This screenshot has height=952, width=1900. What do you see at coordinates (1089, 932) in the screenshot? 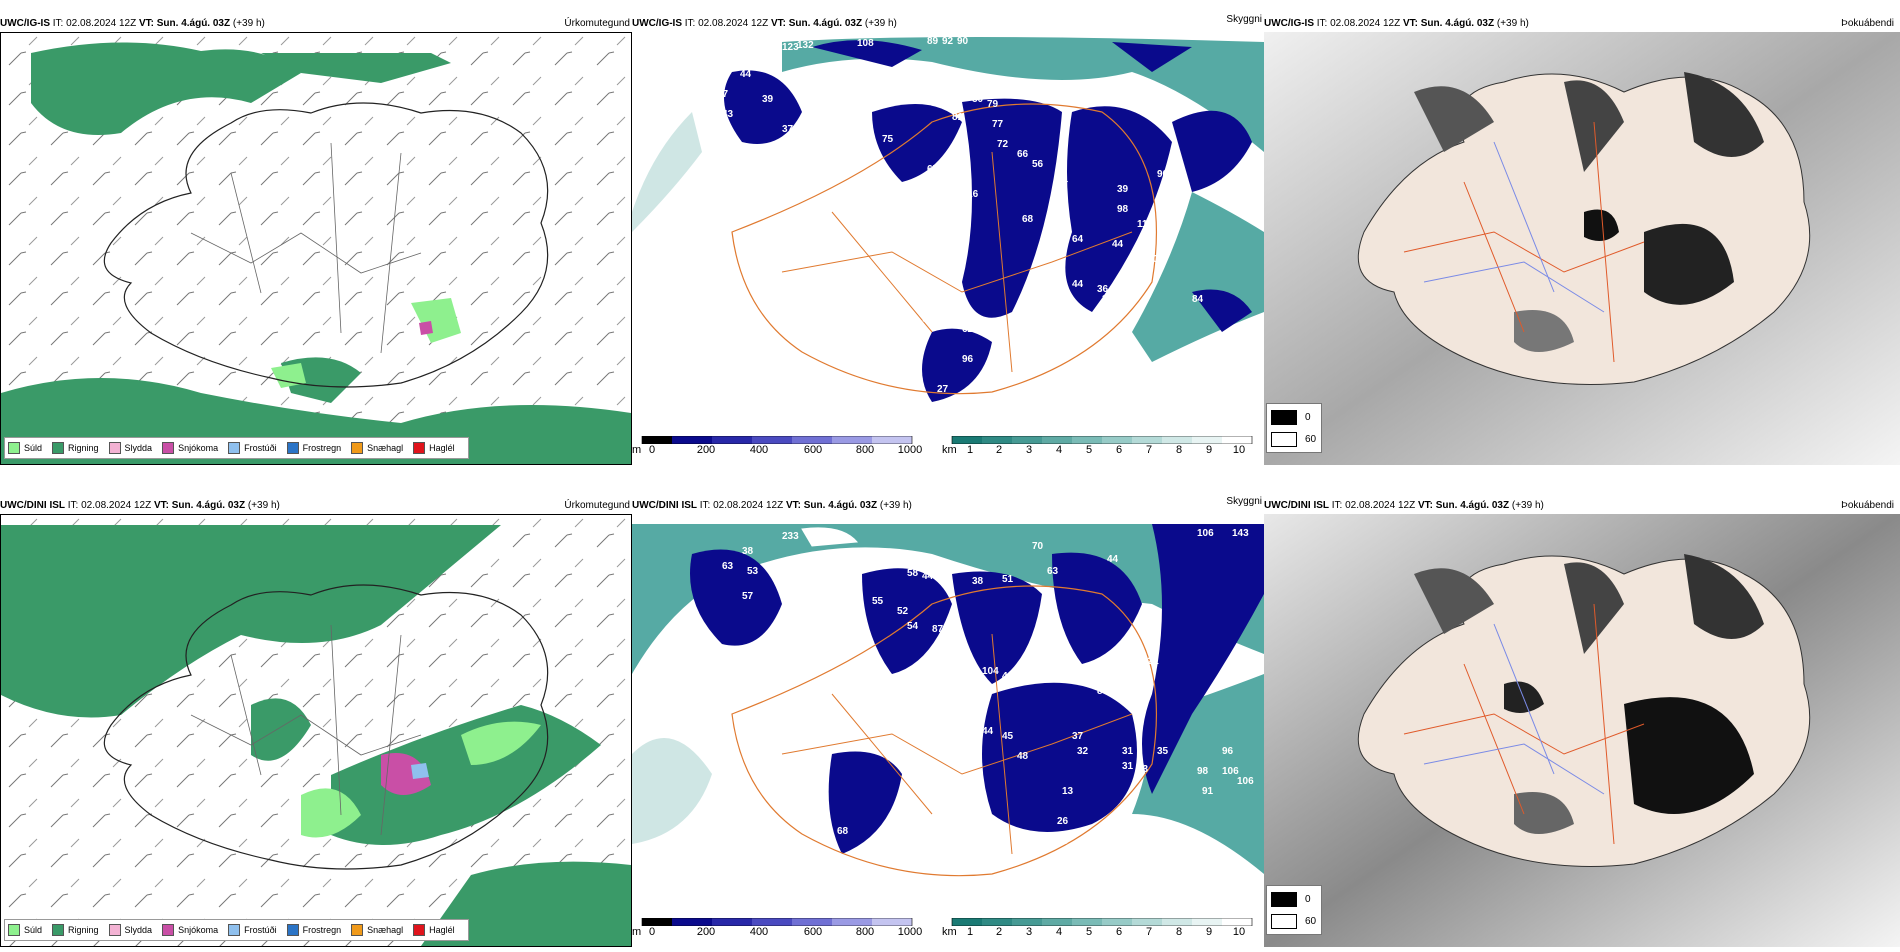
I see `colorbar-tick: 5` at bounding box center [1089, 932].